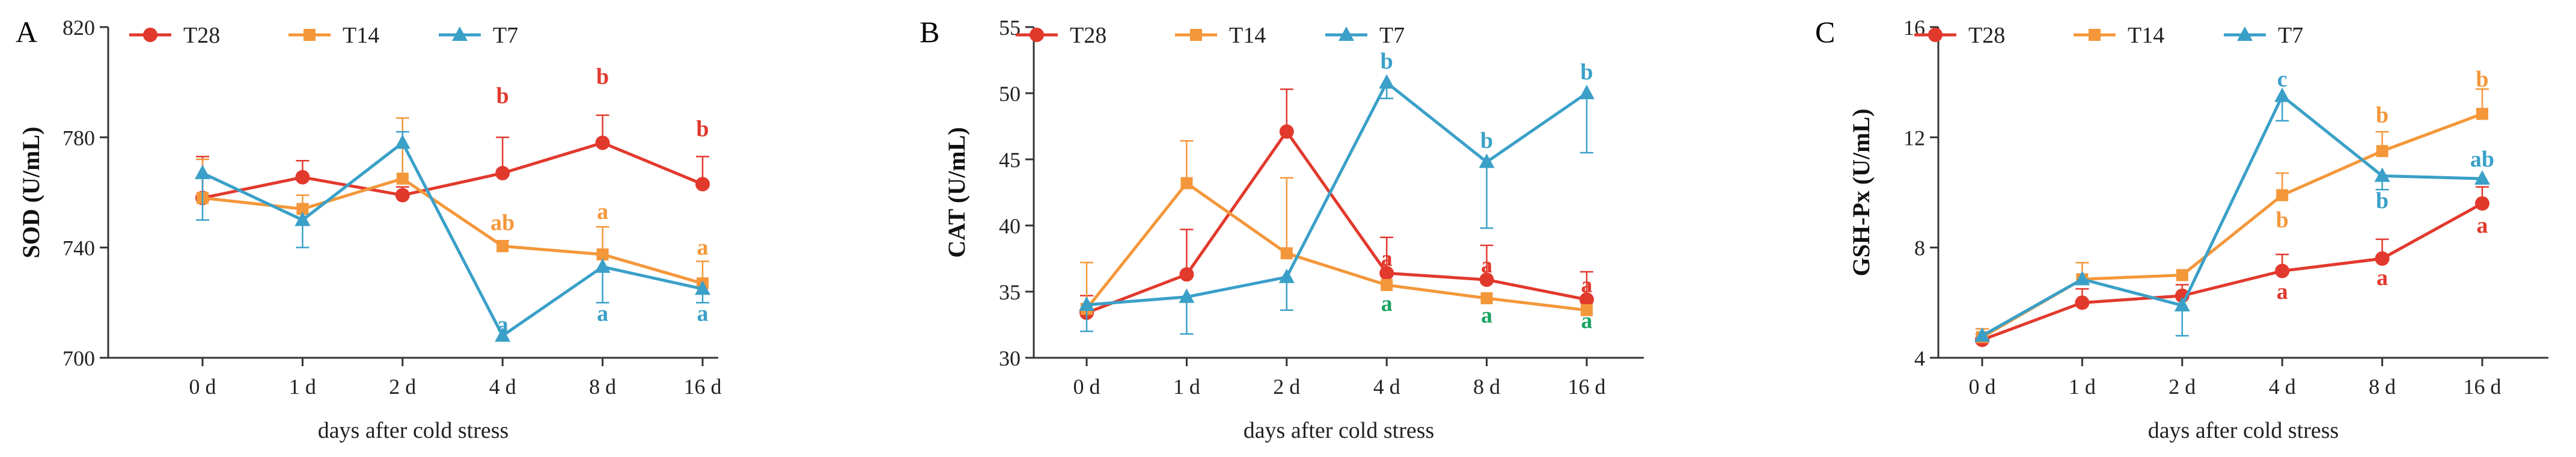  What do you see at coordinates (956, 192) in the screenshot?
I see `y-axis-title: CAT (U/mL)` at bounding box center [956, 192].